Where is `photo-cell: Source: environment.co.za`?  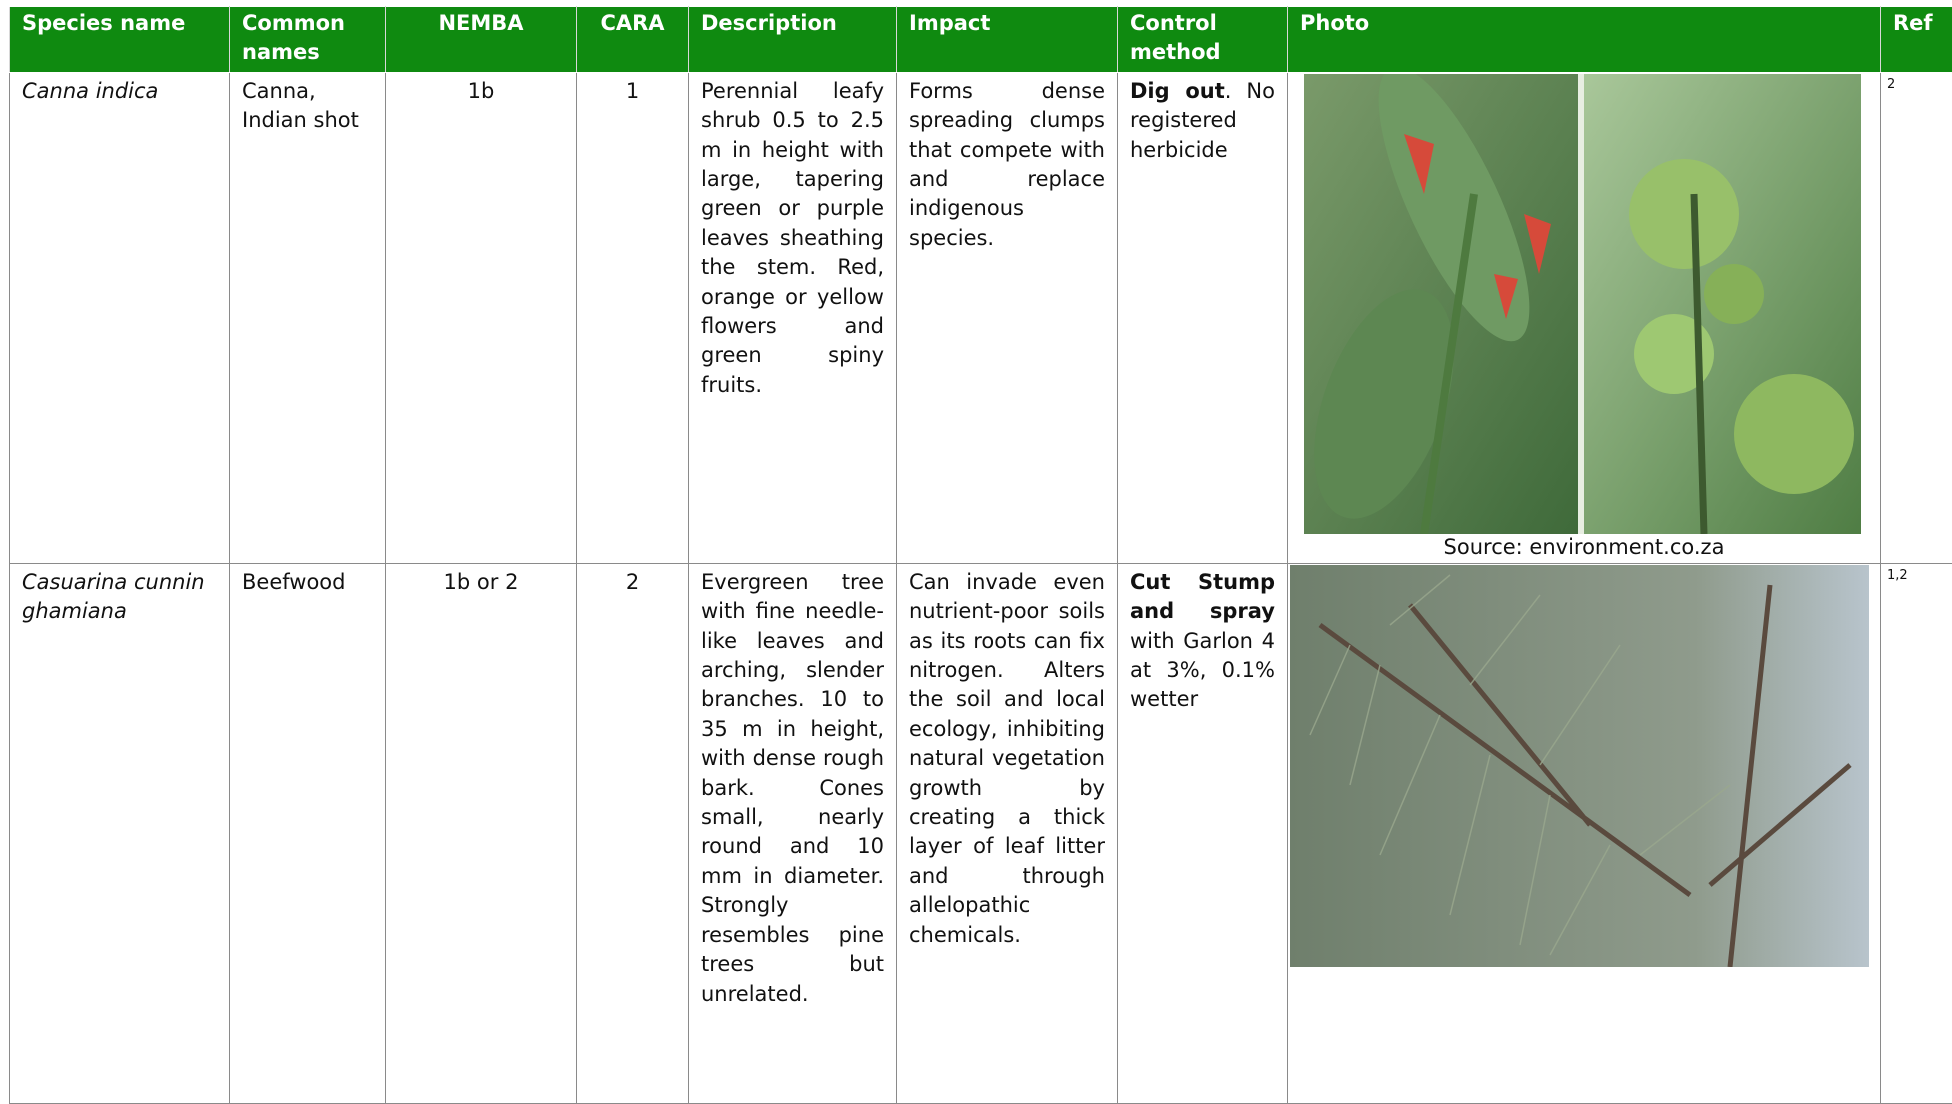
photo-cell: Source: environment.co.za is located at coordinates (1584, 317).